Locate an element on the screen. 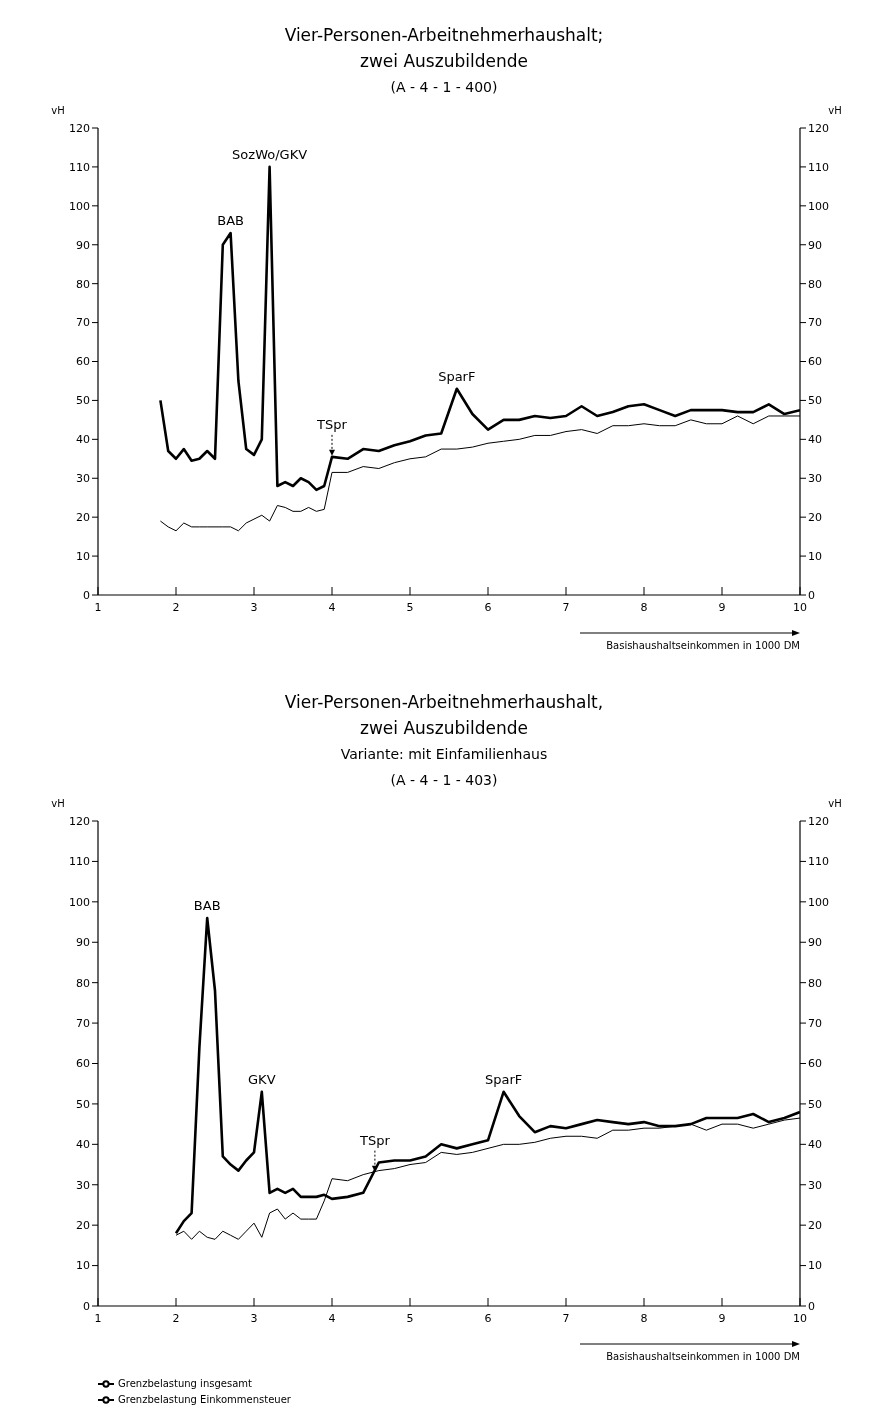 The width and height of the screenshot is (888, 1412). chart-subtitle: (A - 4 - 1 - 400) is located at coordinates (444, 87).